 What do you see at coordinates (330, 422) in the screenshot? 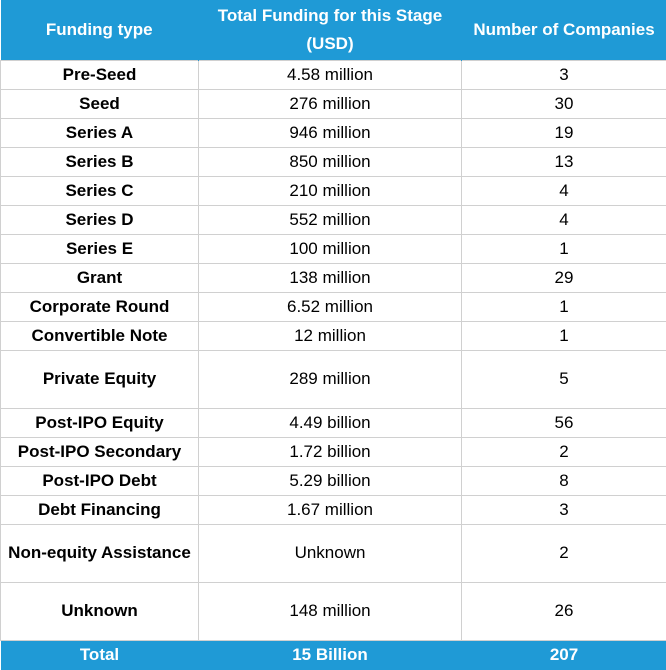
I see `table-cell: 4.49 billion` at bounding box center [330, 422].